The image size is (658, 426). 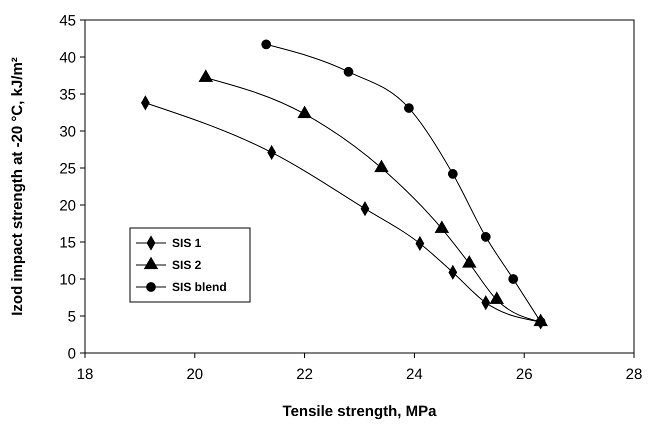 I want to click on x-axis-title: Tensile strength, MPa, so click(x=360, y=411).